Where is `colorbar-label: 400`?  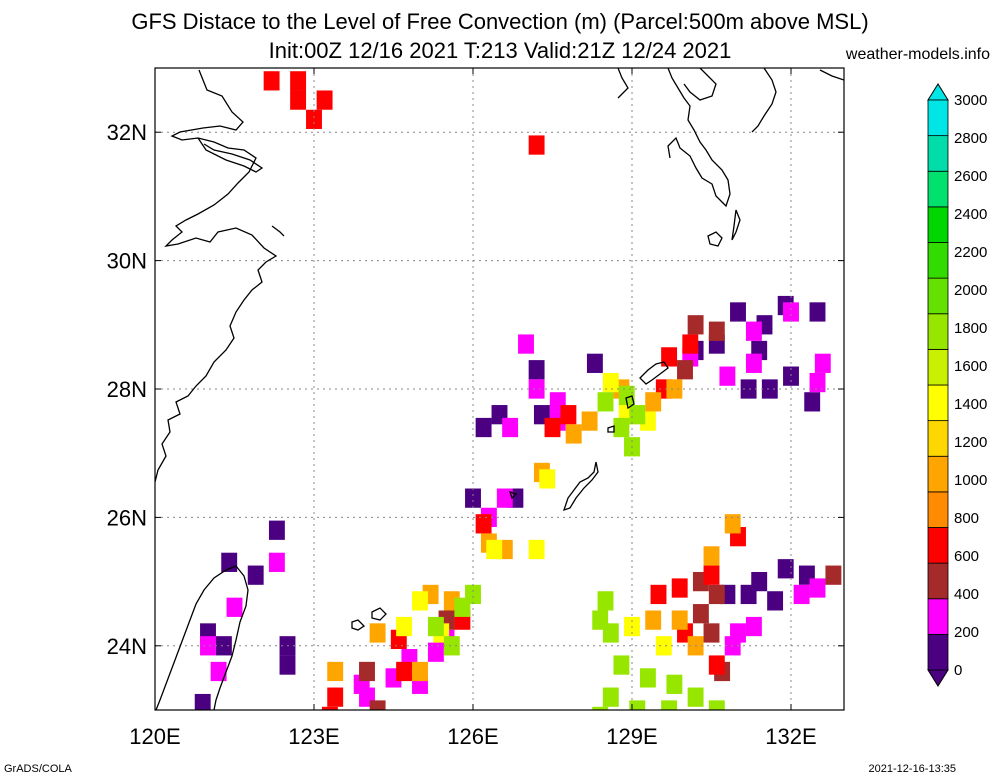
colorbar-label: 400 is located at coordinates (966, 594).